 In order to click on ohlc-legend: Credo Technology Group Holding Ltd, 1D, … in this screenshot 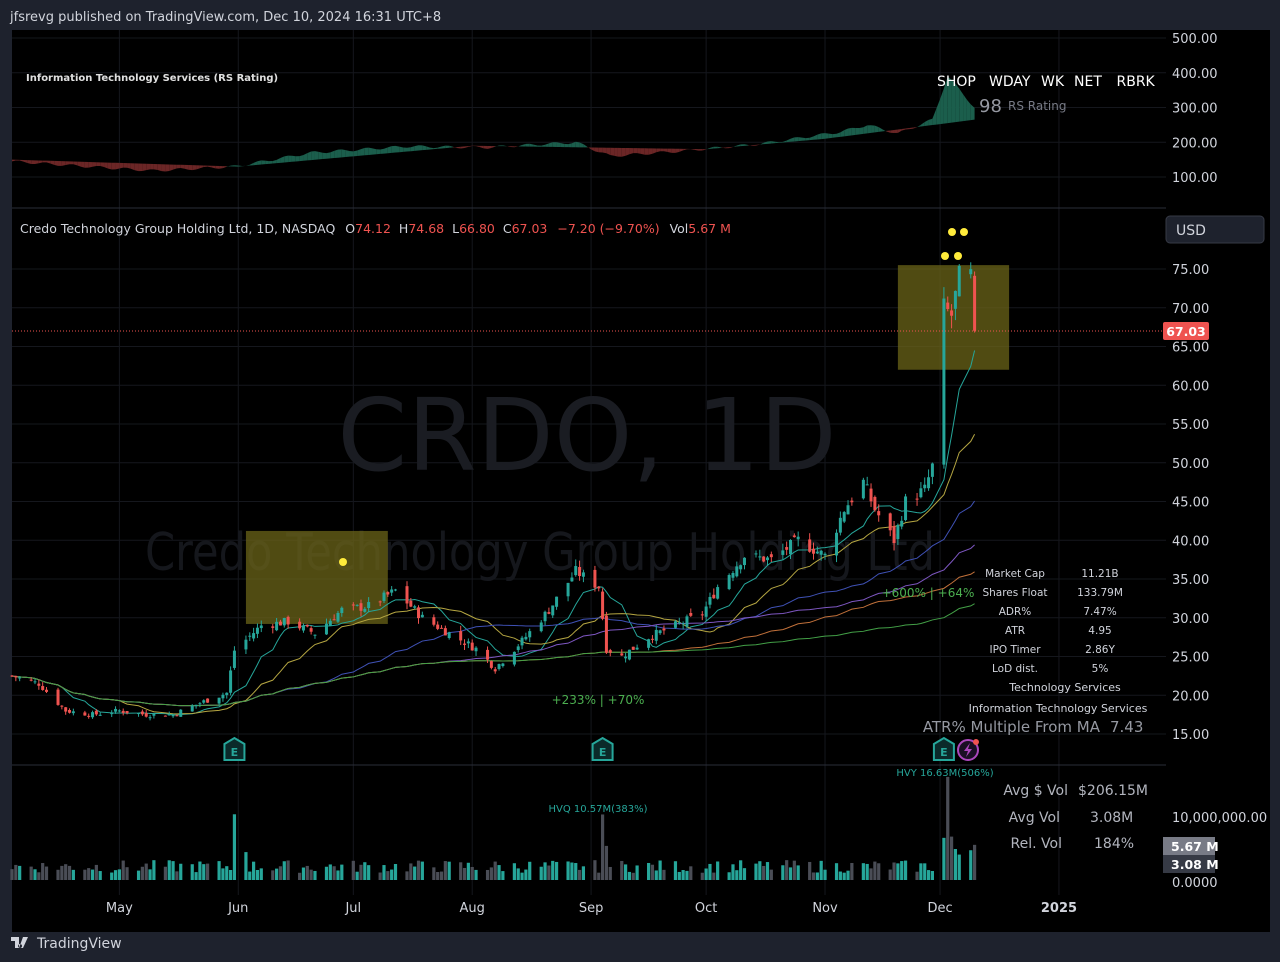, I will do `click(375, 228)`.